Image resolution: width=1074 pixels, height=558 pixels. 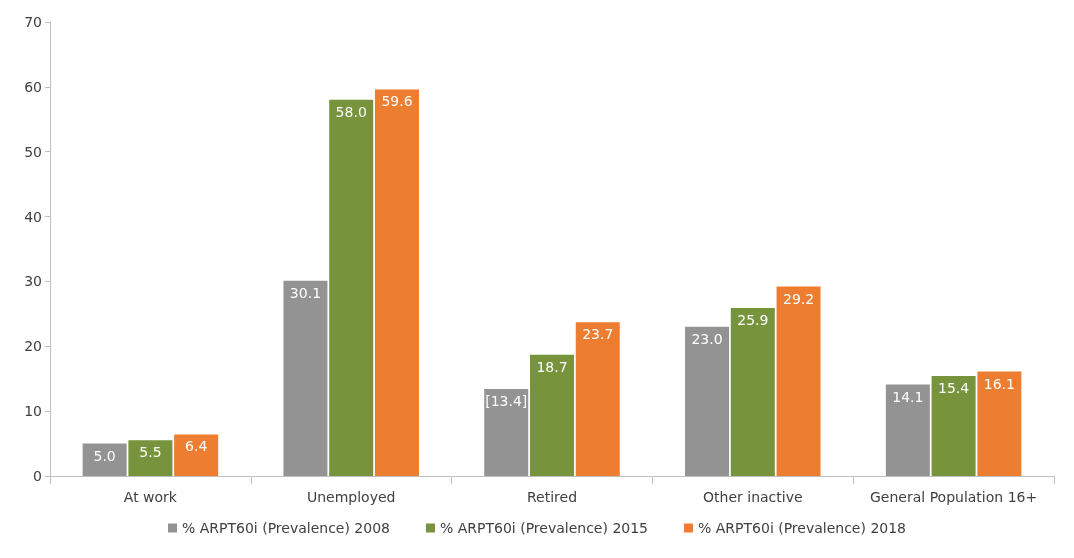 What do you see at coordinates (37, 476) in the screenshot?
I see `y-tick-label: 0` at bounding box center [37, 476].